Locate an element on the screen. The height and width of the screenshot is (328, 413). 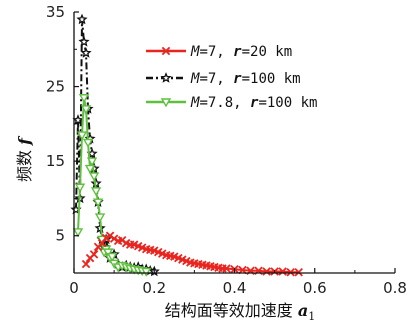
x-tick-label: 0.6 is located at coordinates (315, 288).